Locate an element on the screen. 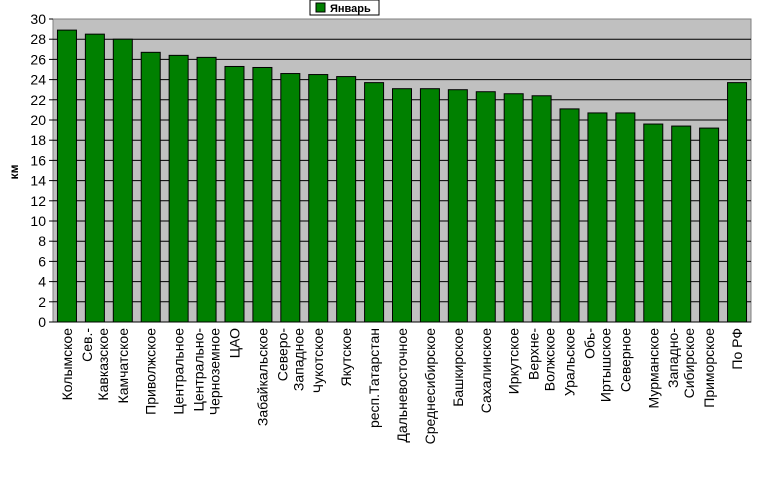 The image size is (777, 479). x-category-label: Центральное is located at coordinates (179, 371).